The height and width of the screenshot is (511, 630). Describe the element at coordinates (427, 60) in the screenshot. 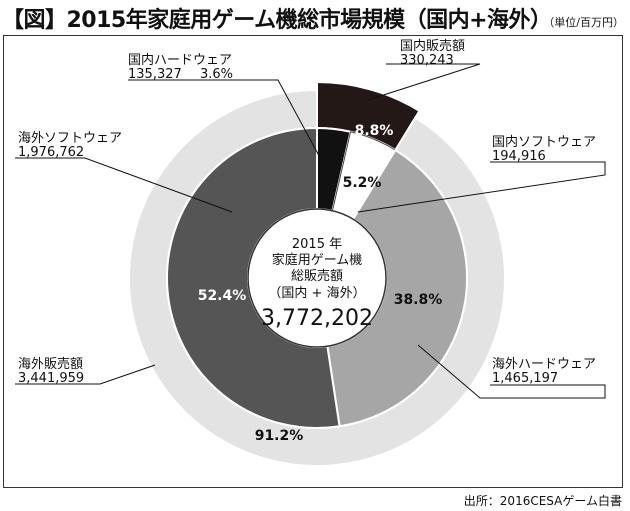

I see `label-domestic-total-value: 330,243` at that location.